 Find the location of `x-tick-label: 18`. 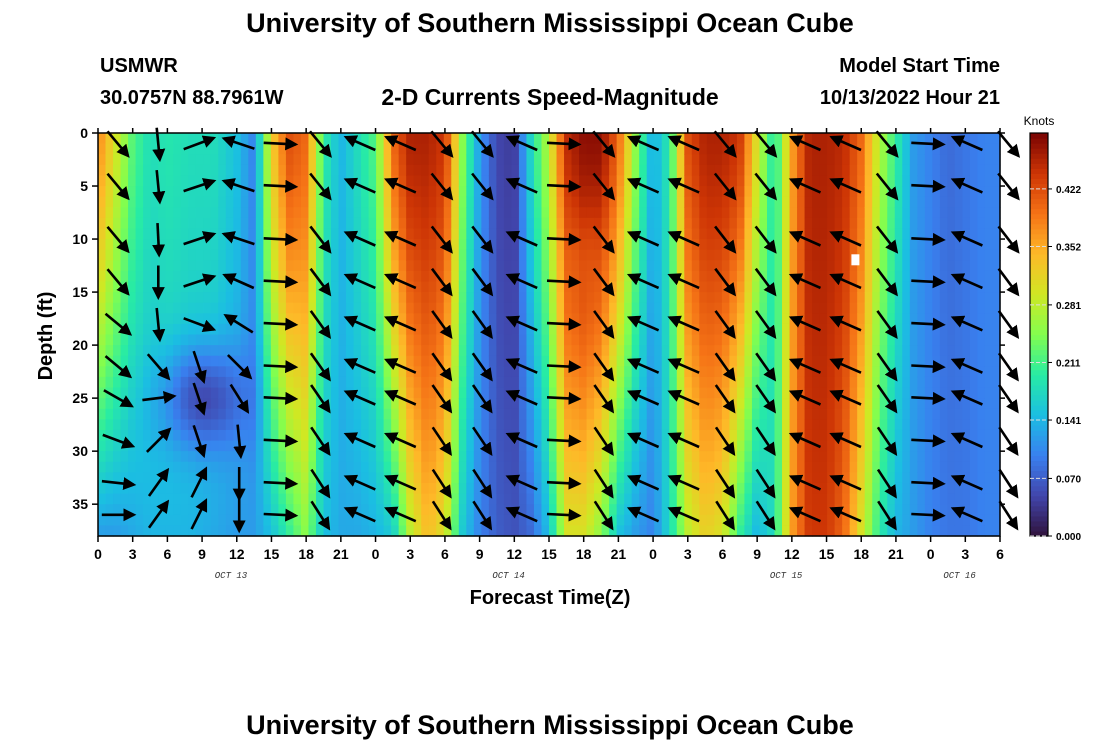

x-tick-label: 18 is located at coordinates (584, 554).